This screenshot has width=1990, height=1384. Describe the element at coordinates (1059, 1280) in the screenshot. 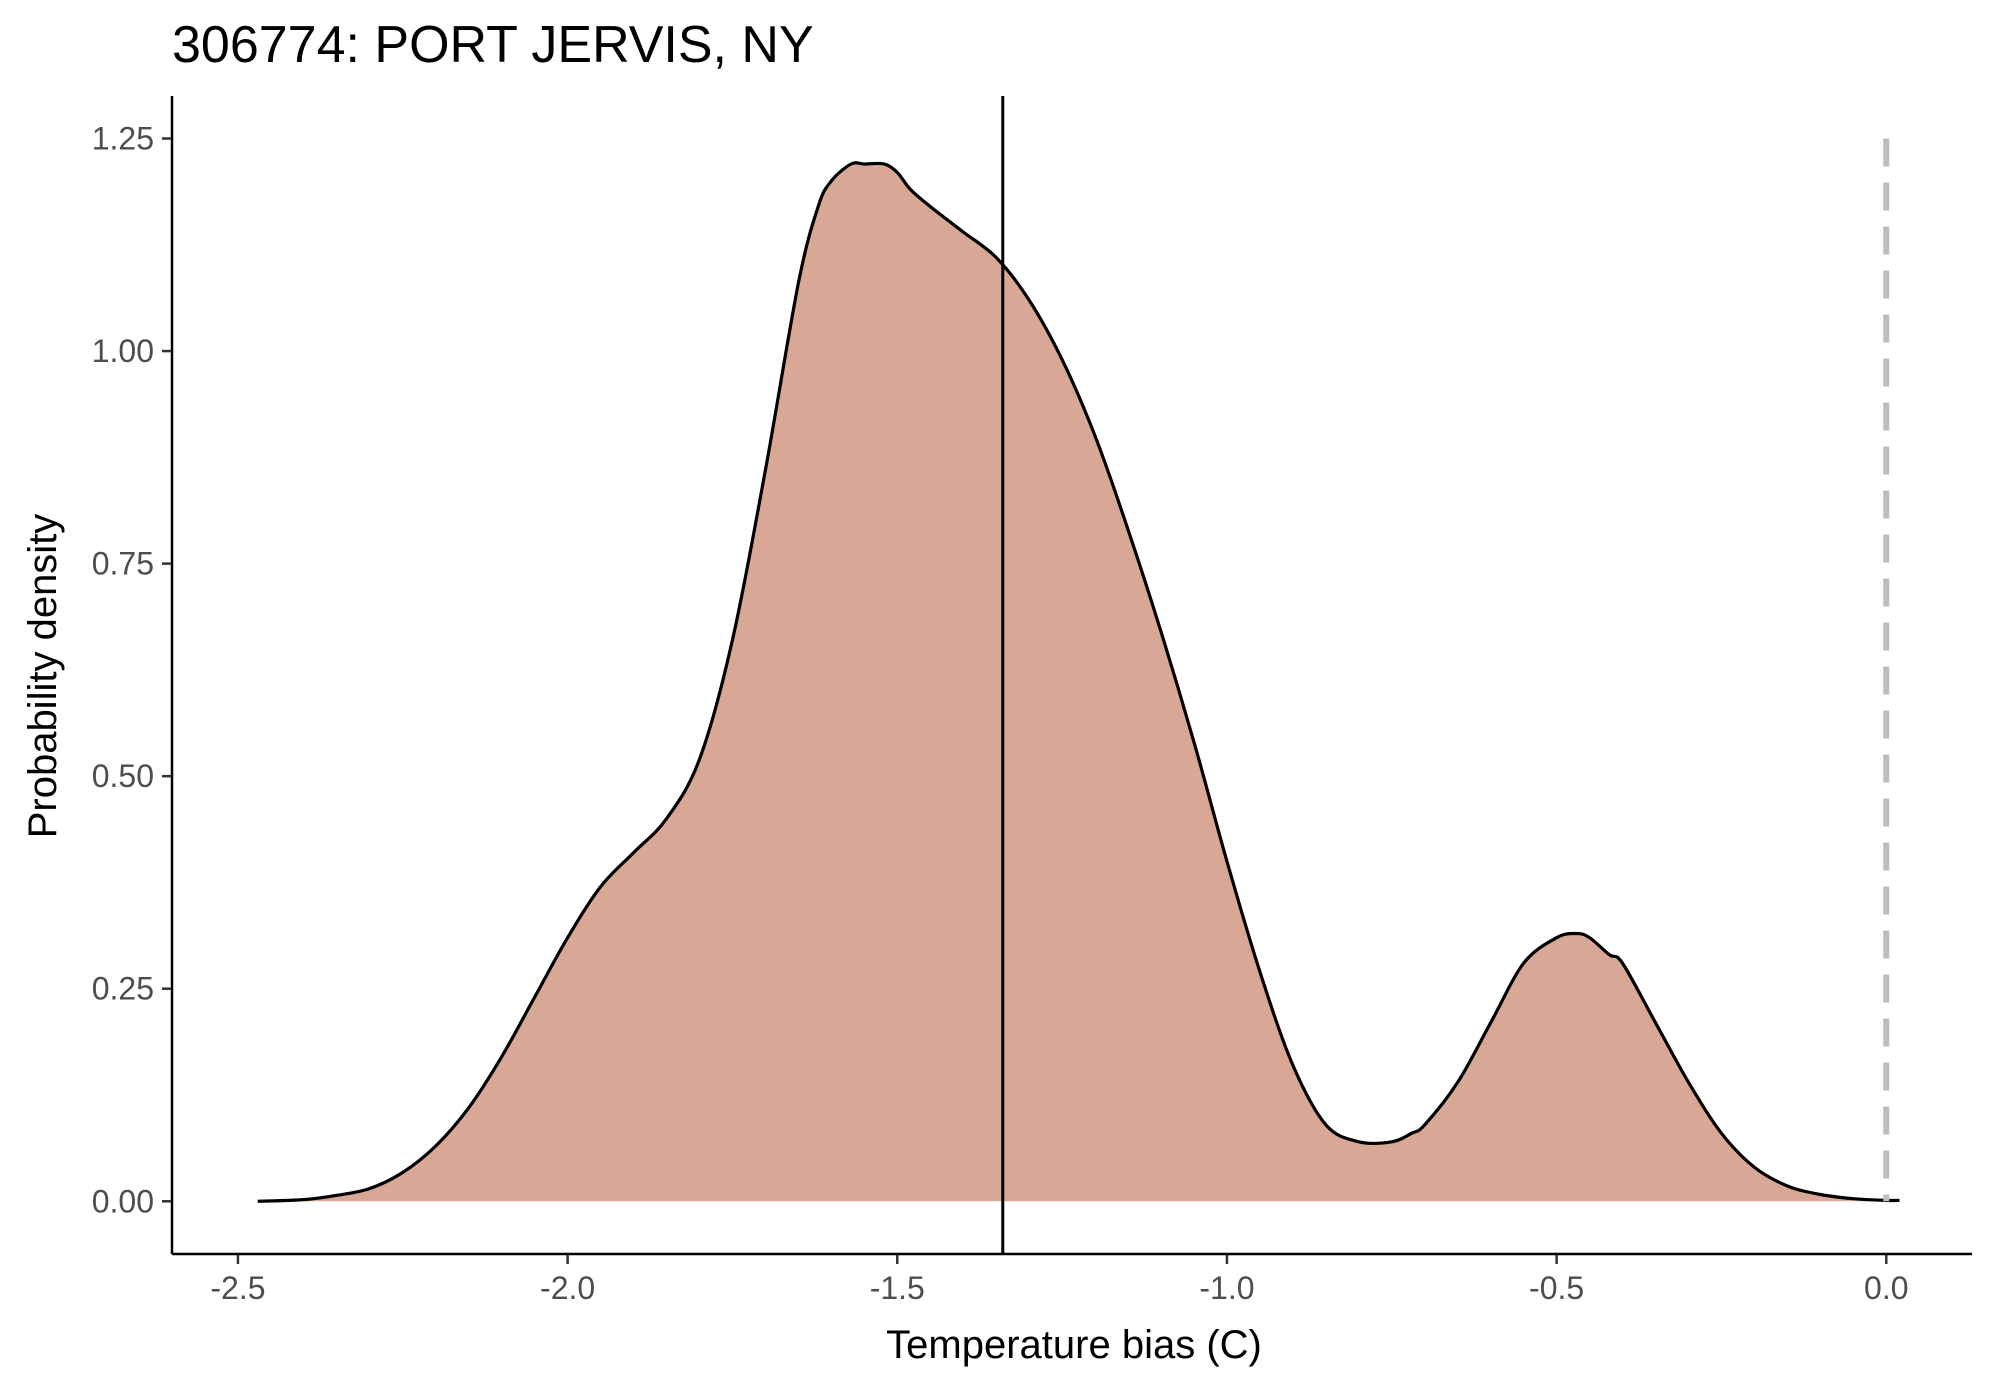

I see `x-axis-ticks: -2.5 -2.0 -1.5 -1.0 -0.5 0.0` at that location.